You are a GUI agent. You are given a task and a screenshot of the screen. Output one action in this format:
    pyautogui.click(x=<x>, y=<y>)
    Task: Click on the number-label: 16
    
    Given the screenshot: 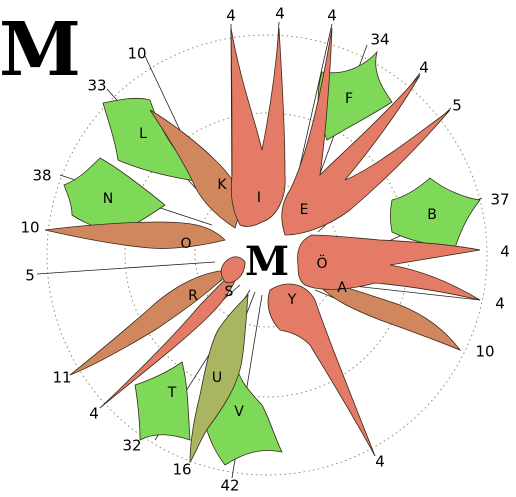 What is the action you would take?
    pyautogui.click(x=181, y=470)
    